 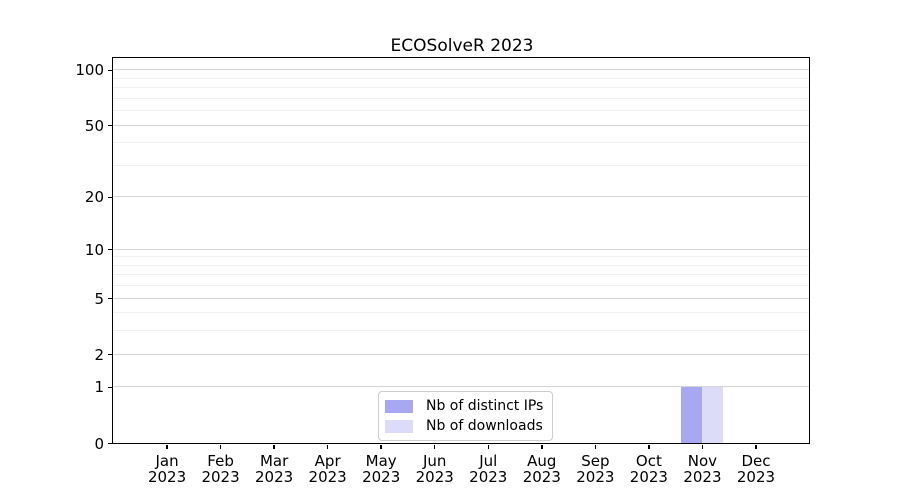 What do you see at coordinates (99, 387) in the screenshot?
I see `y-tick-label: 1` at bounding box center [99, 387].